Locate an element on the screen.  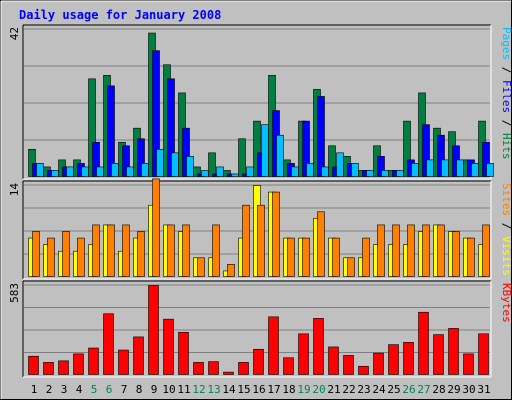
day-label-18: 18 is located at coordinates (288, 389).